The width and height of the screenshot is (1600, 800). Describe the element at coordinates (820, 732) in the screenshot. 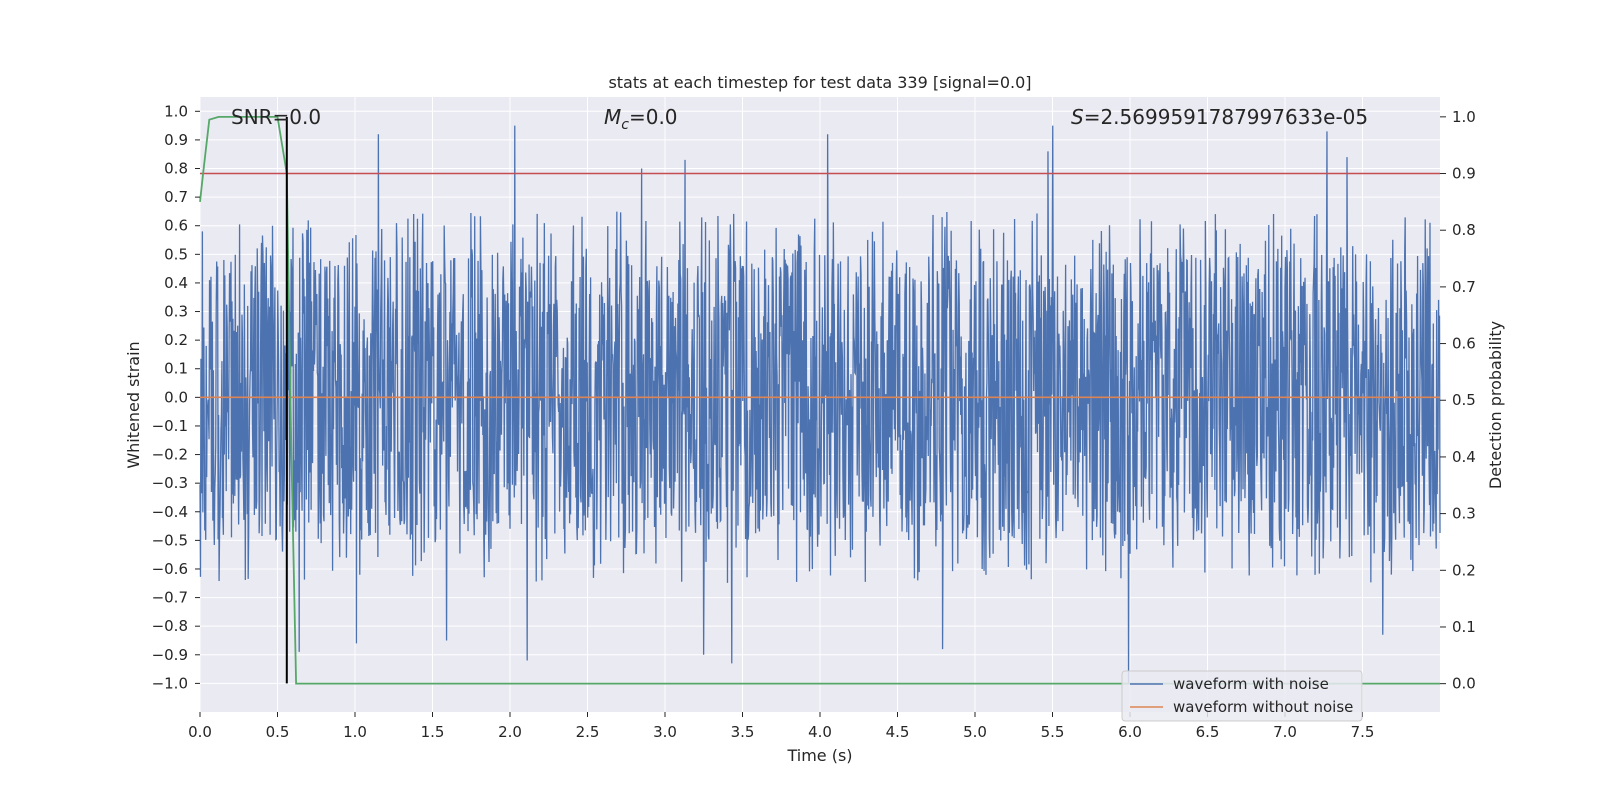

I see `x-tick-label: 4.0` at that location.